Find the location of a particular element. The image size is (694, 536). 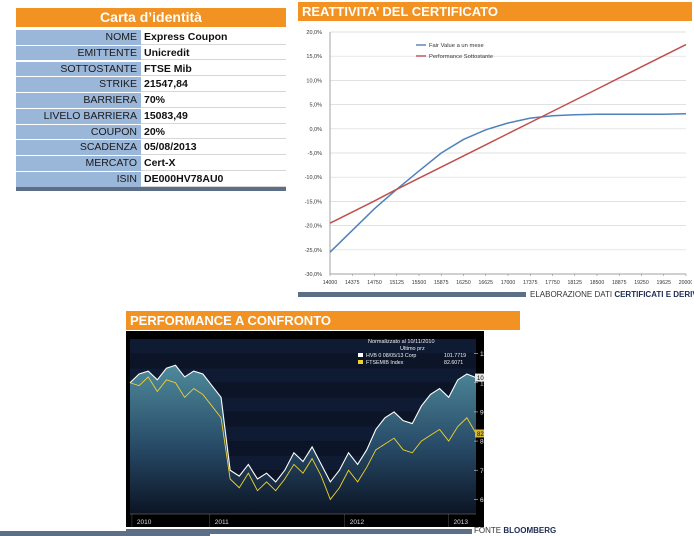

id-card-value: 20% is located at coordinates (213, 132).